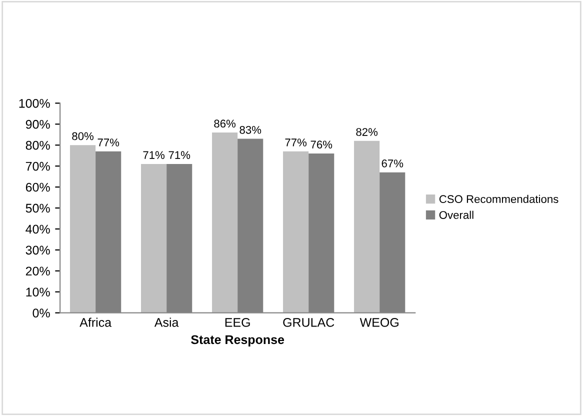 This screenshot has width=583, height=416. Describe the element at coordinates (38, 145) in the screenshot. I see `y-tick-label: 80%` at that location.